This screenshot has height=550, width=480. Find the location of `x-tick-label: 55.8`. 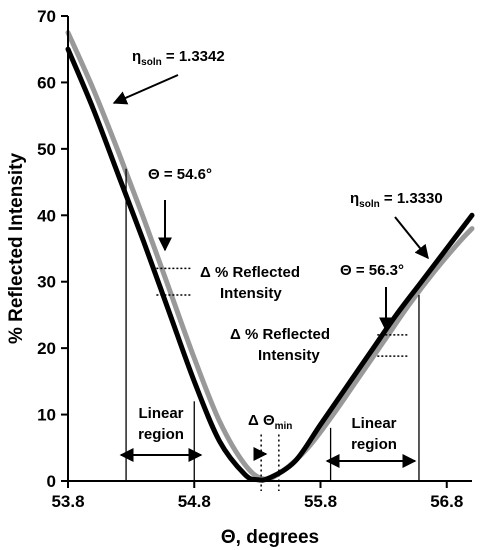

x-tick-label: 55.8 is located at coordinates (320, 501).